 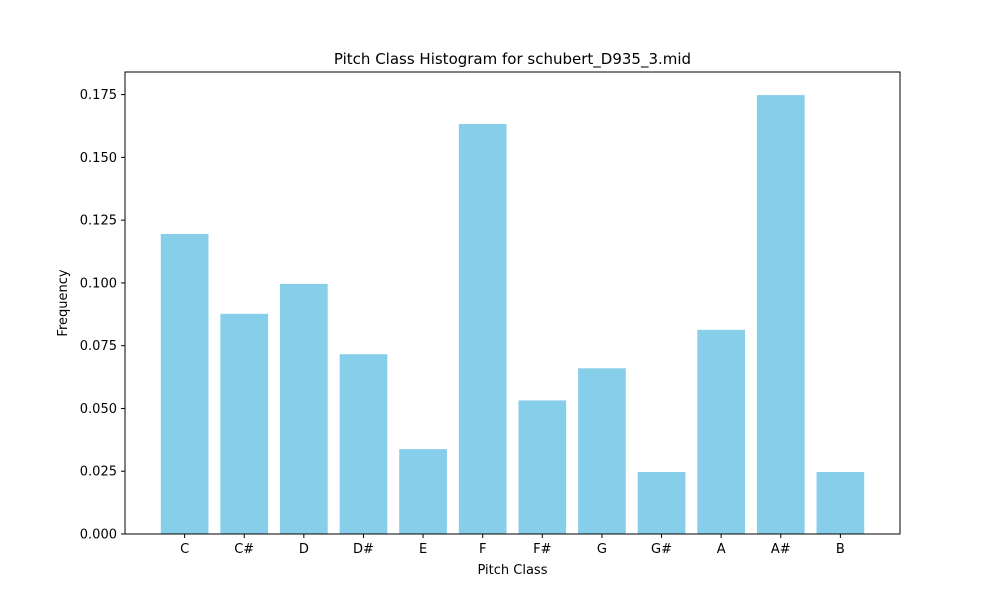 I want to click on y-axis-ticks: 0.000 0.025 0.050 0.075 0.100 0.125 0.150 0.175, so click(x=102, y=315).